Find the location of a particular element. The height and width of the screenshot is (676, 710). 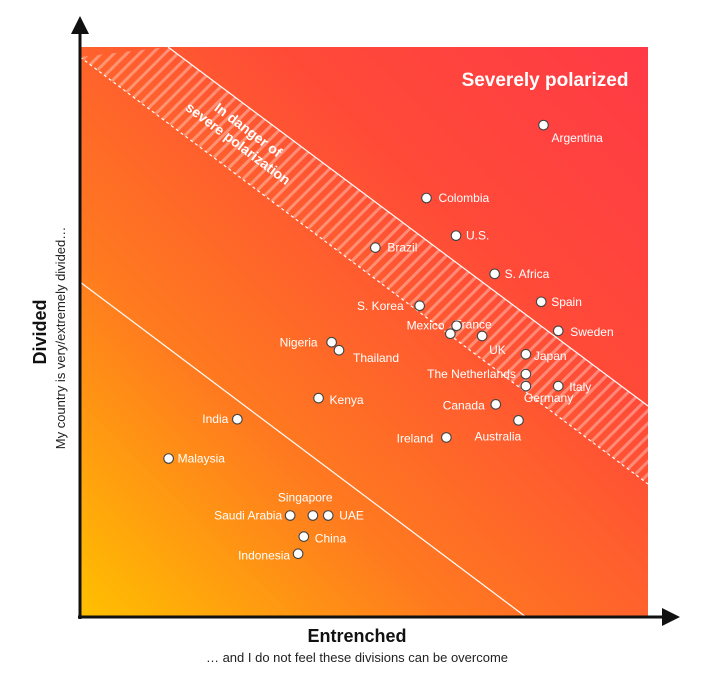

point-malaysia is located at coordinates (168, 458).